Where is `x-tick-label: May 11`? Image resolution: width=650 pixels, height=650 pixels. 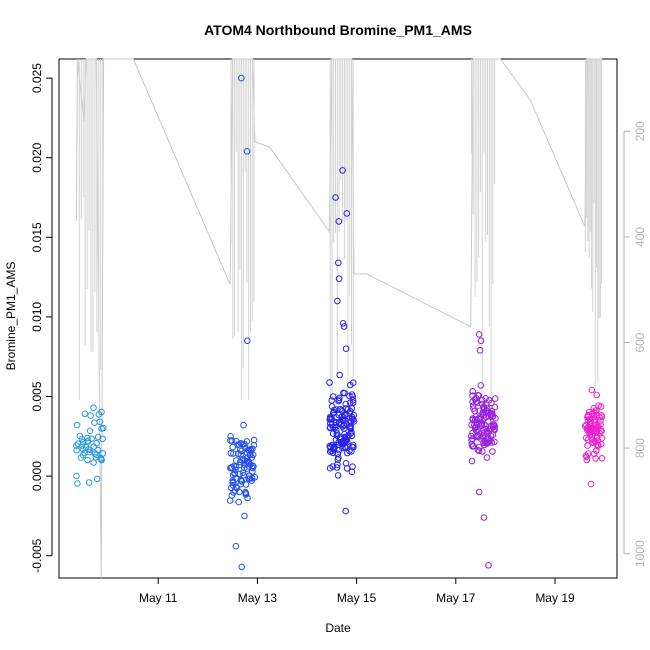 x-tick-label: May 11 is located at coordinates (158, 598).